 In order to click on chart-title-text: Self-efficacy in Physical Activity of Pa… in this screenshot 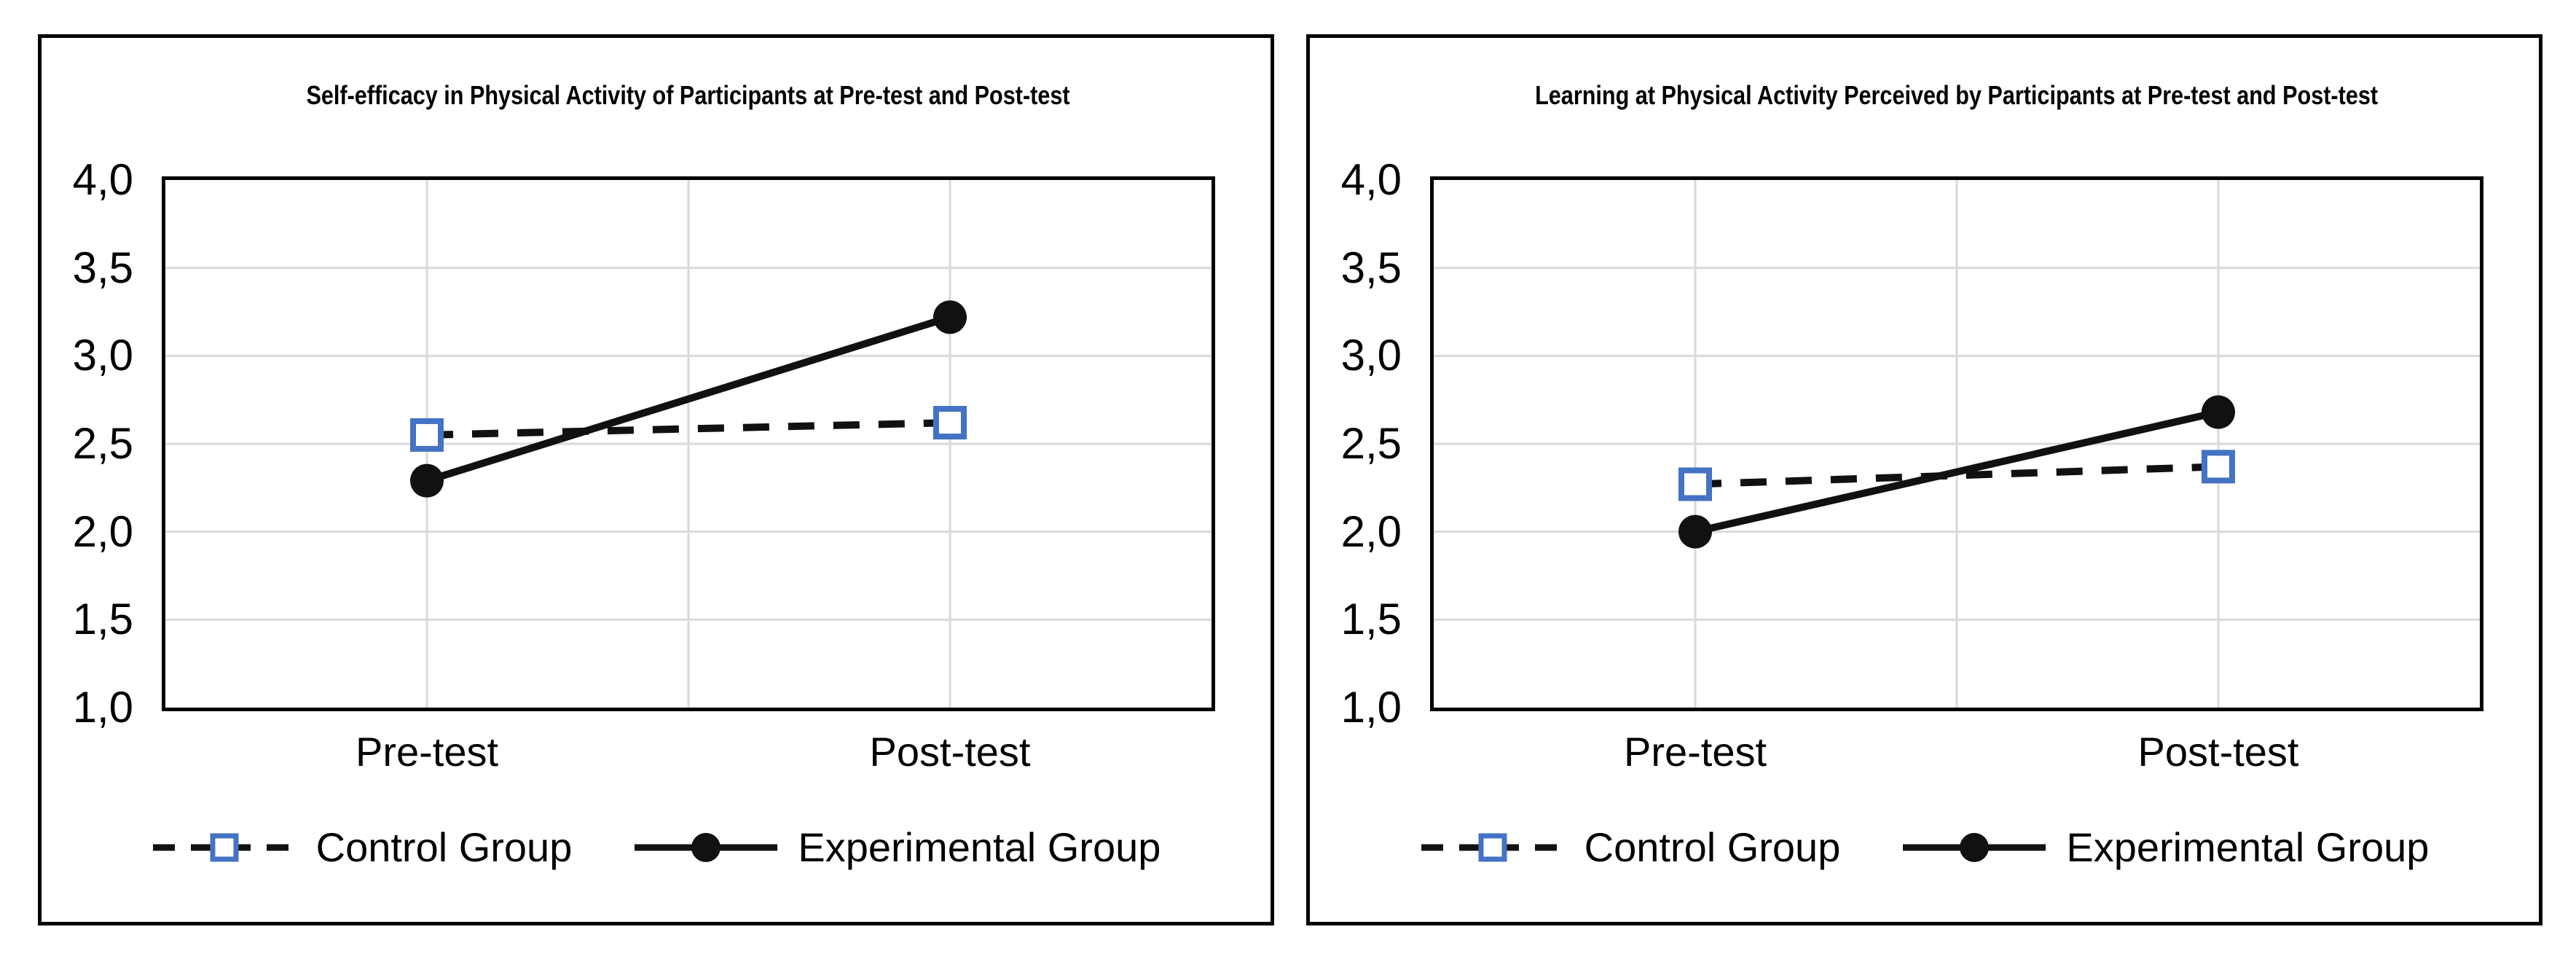, I will do `click(688, 95)`.